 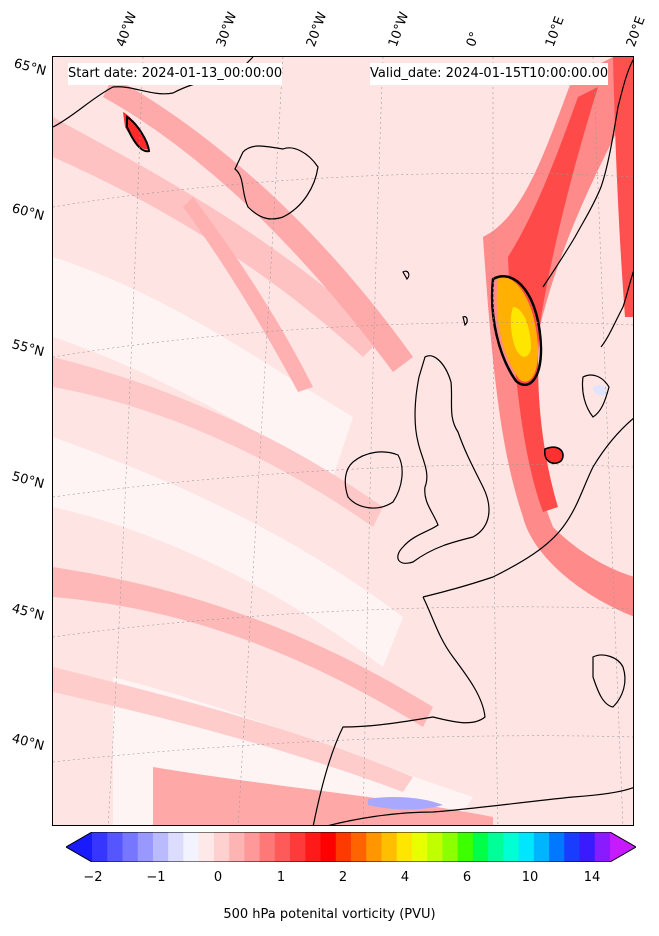 What do you see at coordinates (489, 74) in the screenshot?
I see `valid-date-label: Valid_date: 2024-01-15T10:00:00.00` at bounding box center [489, 74].